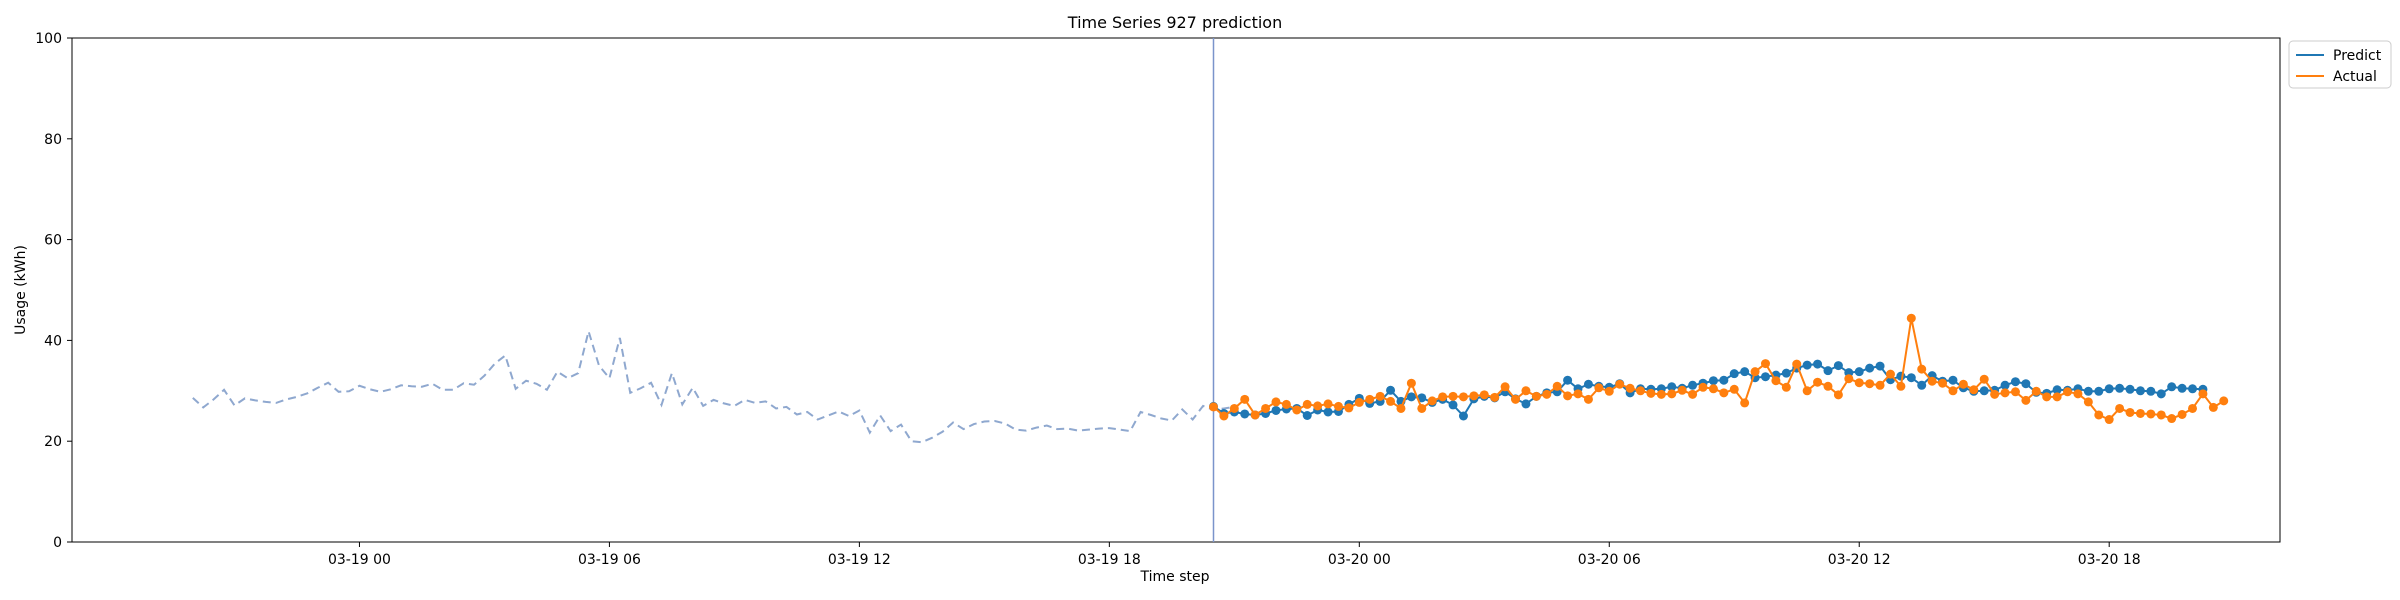 The width and height of the screenshot is (2400, 600). Describe the element at coordinates (53, 140) in the screenshot. I see `y-tick-label: 80` at that location.